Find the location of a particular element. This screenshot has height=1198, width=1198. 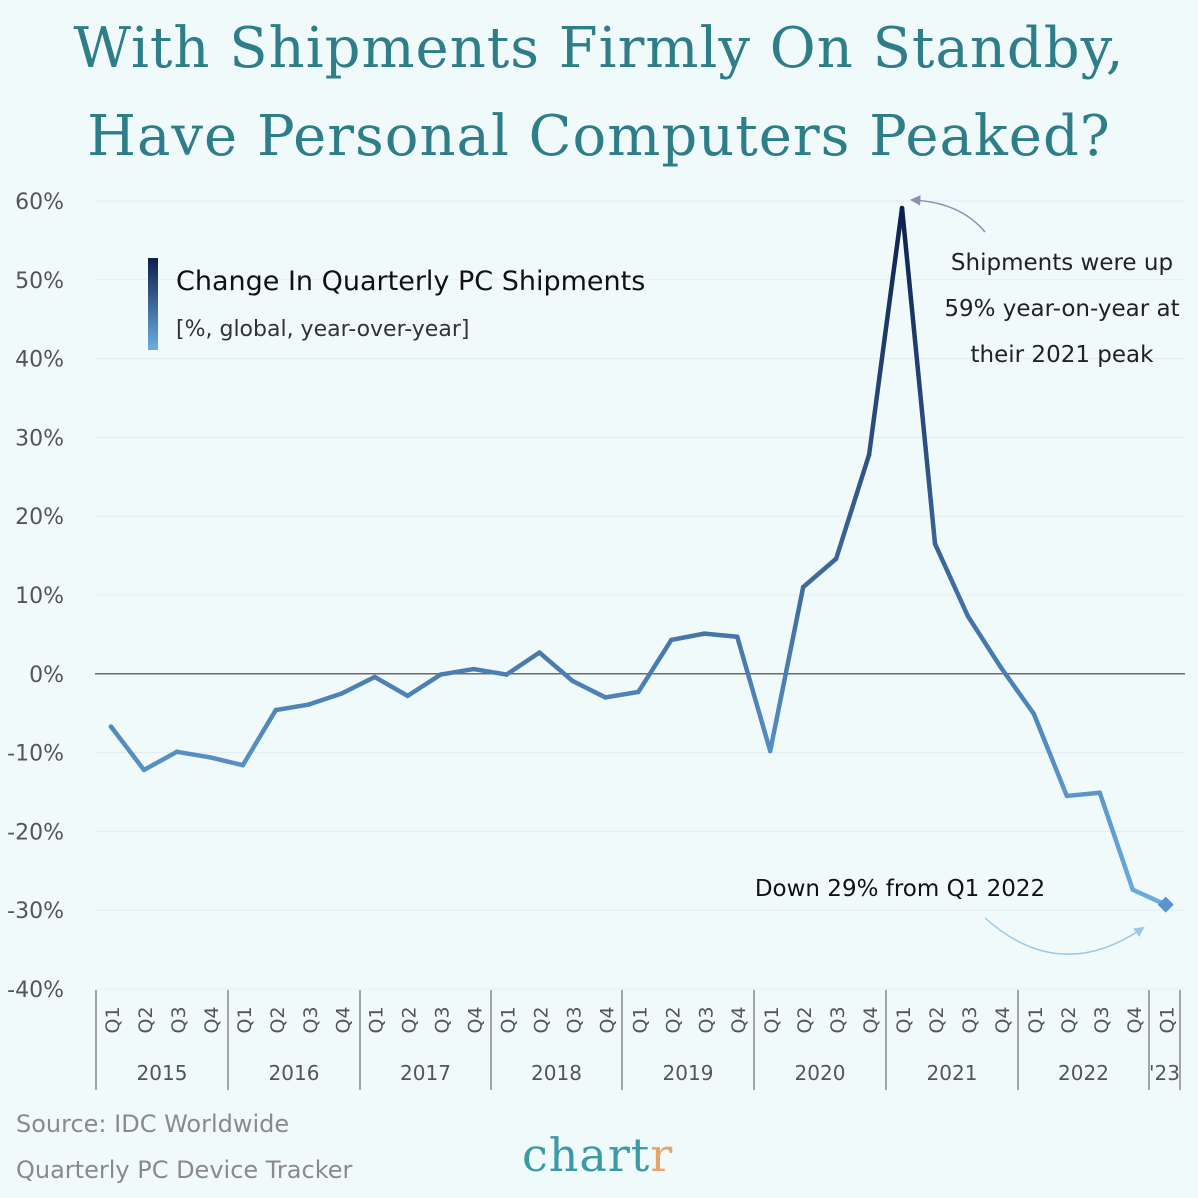

year-label: 2022 is located at coordinates (1083, 1073).